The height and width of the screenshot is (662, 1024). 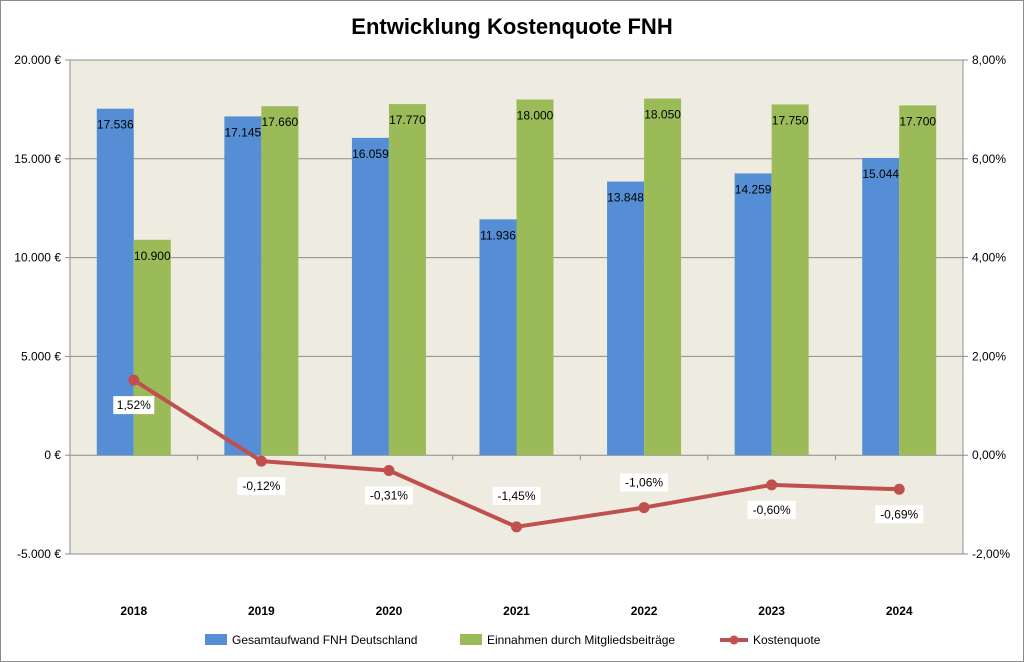 I want to click on legend-label: Kostenquote, so click(x=787, y=640).